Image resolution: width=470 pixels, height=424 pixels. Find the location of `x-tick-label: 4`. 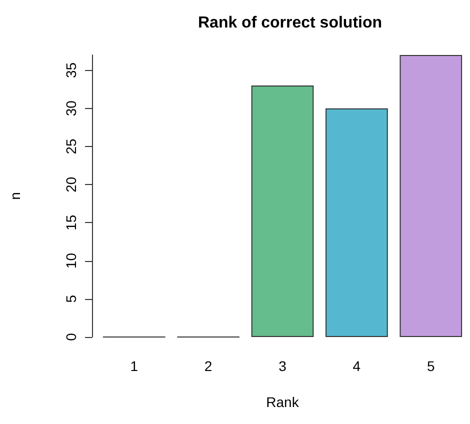

x-tick-label: 4 is located at coordinates (356, 366).